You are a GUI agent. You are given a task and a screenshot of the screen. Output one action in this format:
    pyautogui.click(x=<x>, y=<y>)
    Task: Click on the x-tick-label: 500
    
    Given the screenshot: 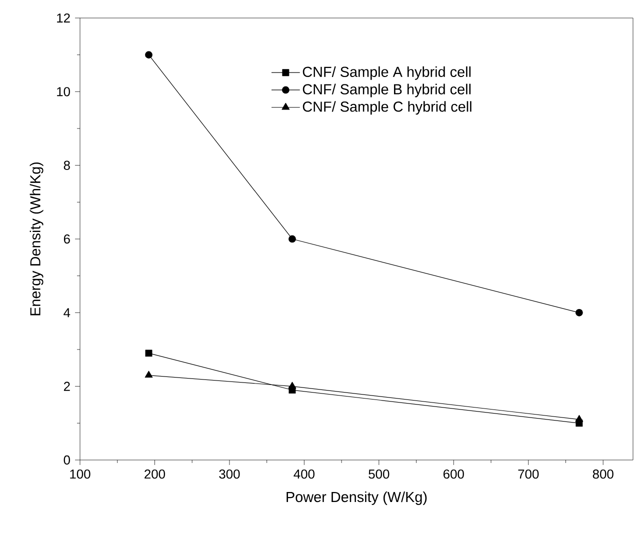 What is the action you would take?
    pyautogui.click(x=379, y=474)
    